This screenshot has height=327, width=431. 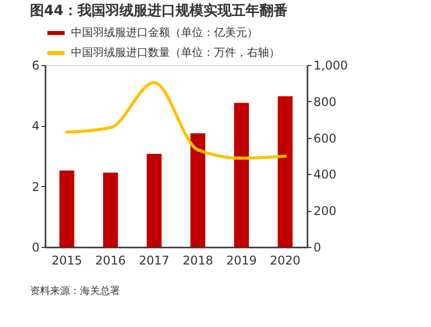 I want to click on x-tick-label: 2015, so click(x=67, y=261).